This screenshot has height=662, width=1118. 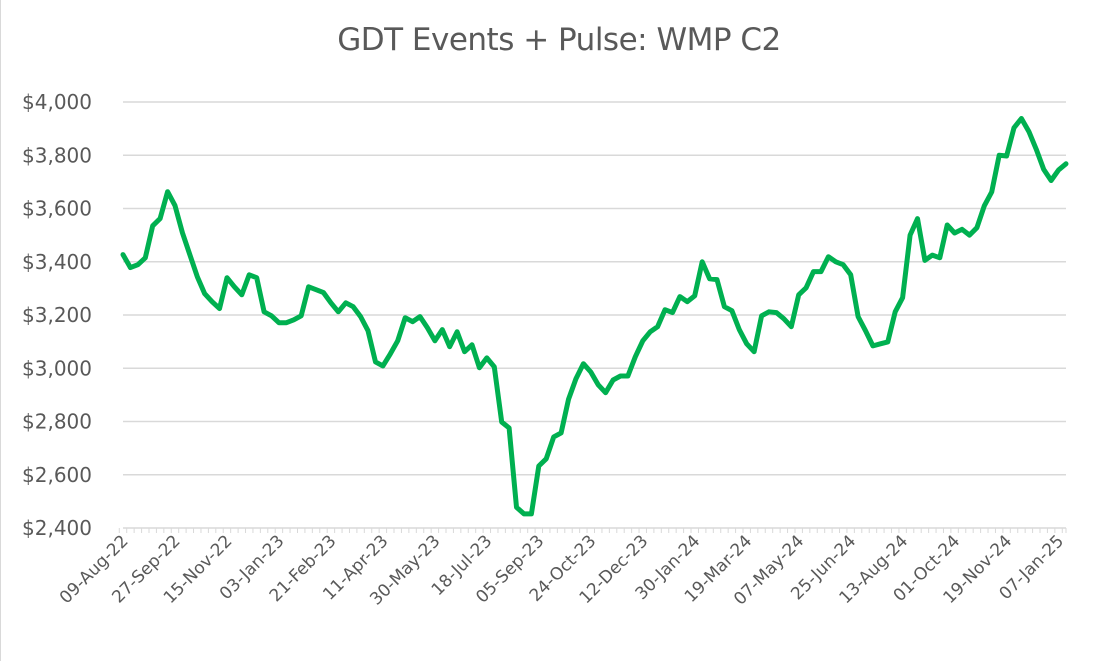 I want to click on y-tick-label: $2,400, so click(x=57, y=528).